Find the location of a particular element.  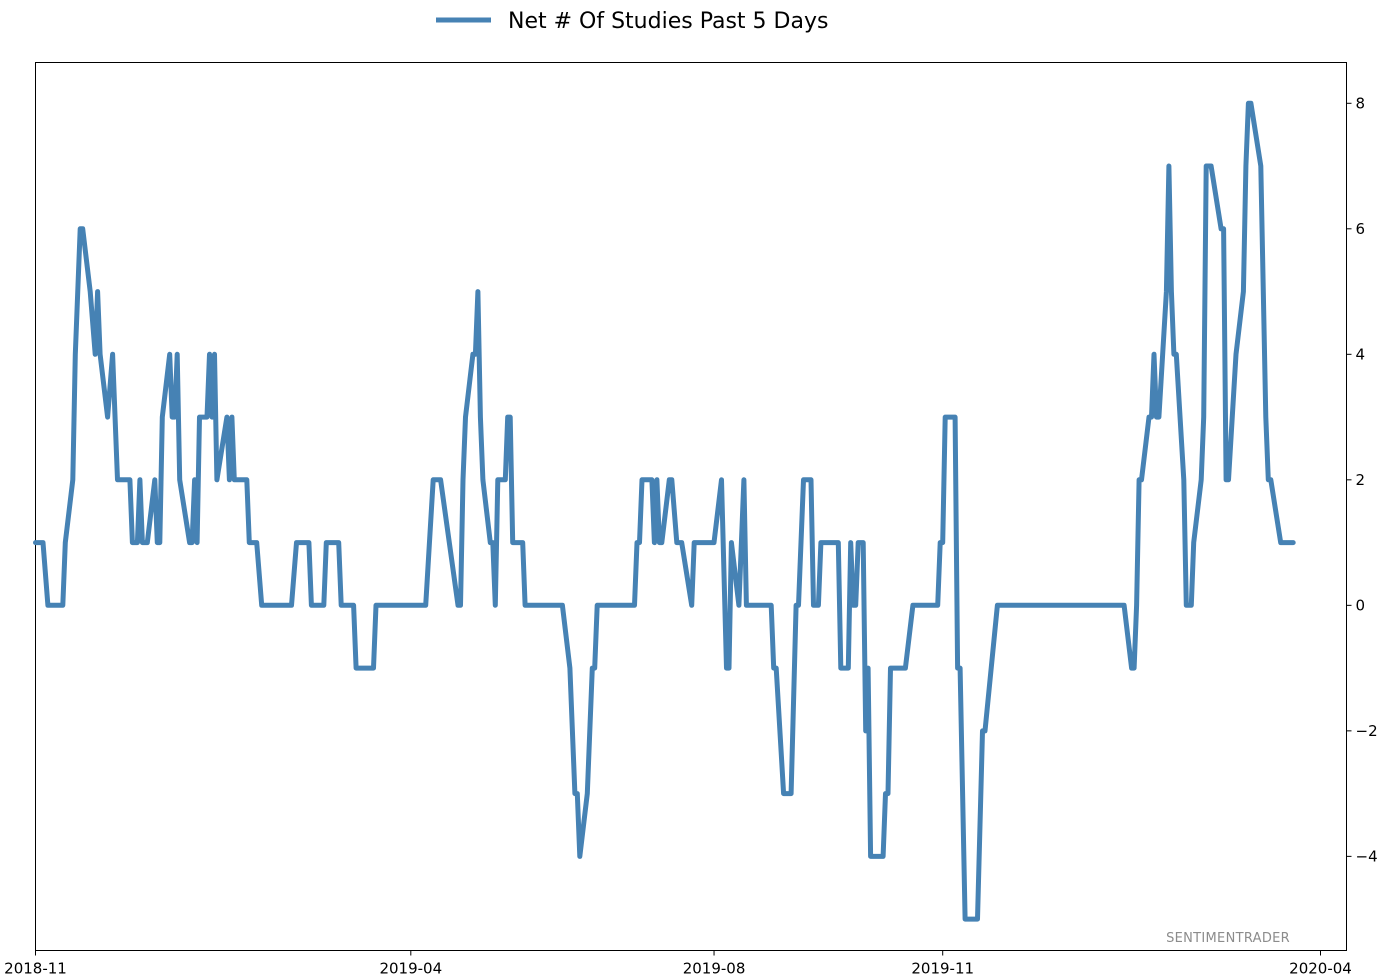

legend: Net # Of Studies Past 5 Days is located at coordinates (632, 21).